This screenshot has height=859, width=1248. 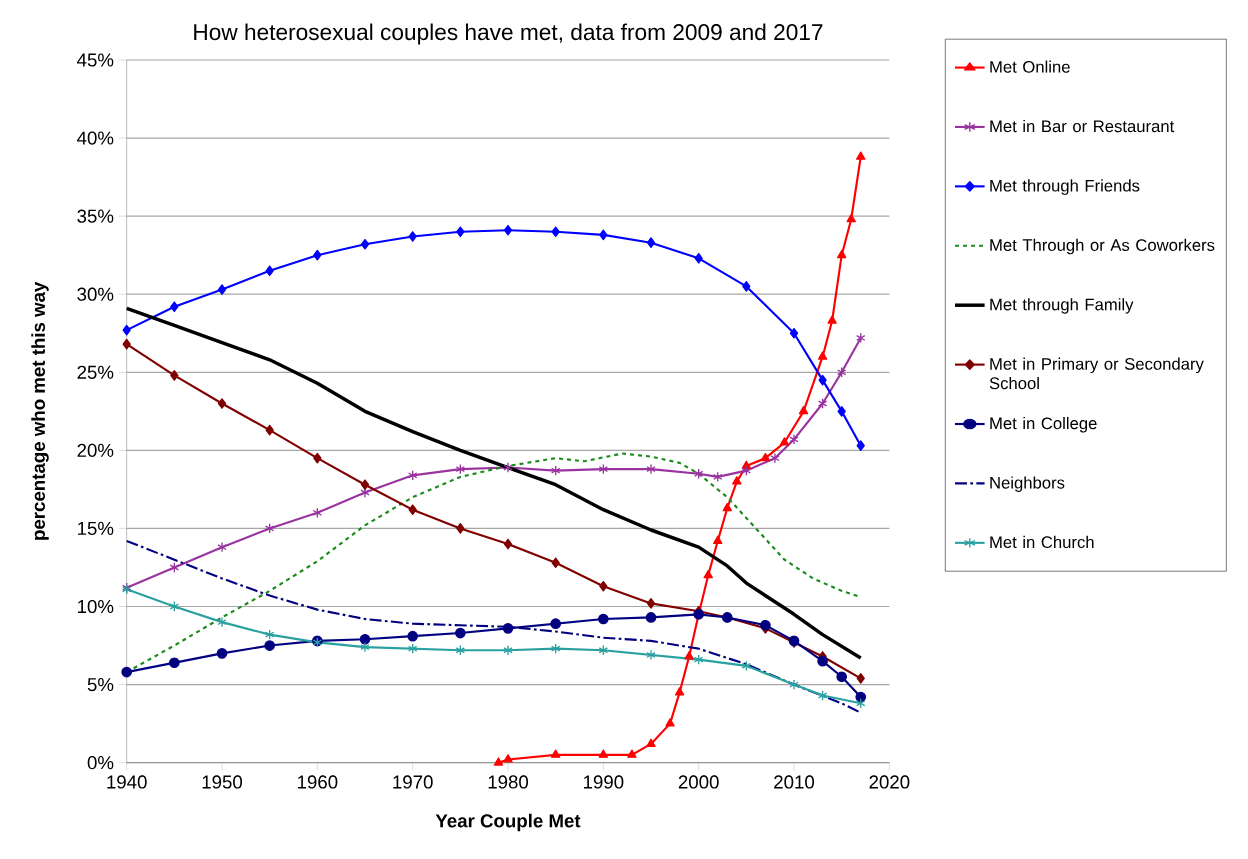 What do you see at coordinates (95, 294) in the screenshot?
I see `y-tick-label: 30%` at bounding box center [95, 294].